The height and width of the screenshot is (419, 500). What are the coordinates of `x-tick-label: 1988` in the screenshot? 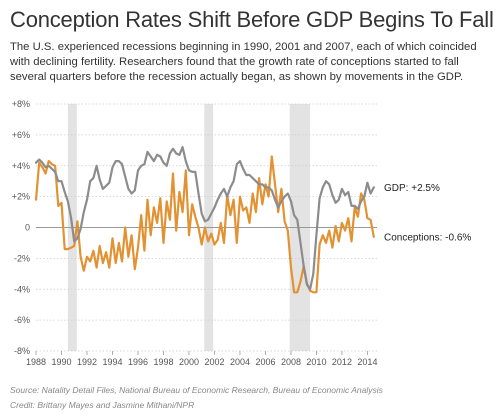 It's located at (36, 362).